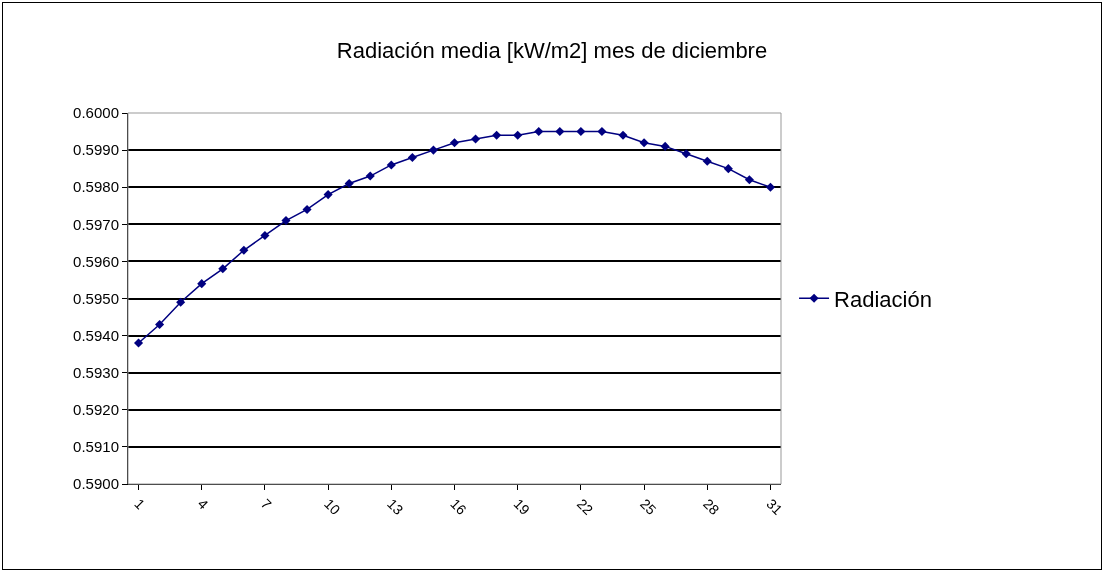  What do you see at coordinates (203, 504) in the screenshot?
I see `x-tick-label: 4` at bounding box center [203, 504].